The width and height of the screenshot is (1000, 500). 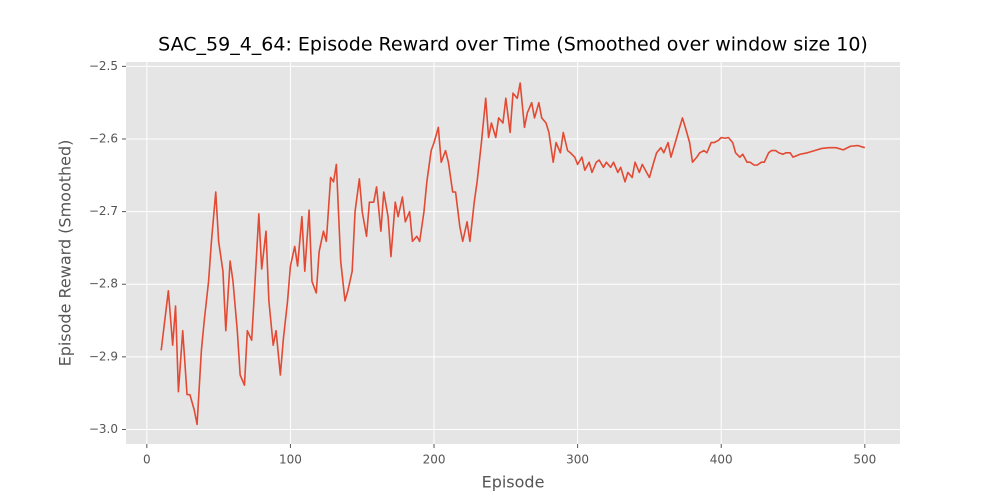 I want to click on y-tick-label: −3.0, so click(x=103, y=429).